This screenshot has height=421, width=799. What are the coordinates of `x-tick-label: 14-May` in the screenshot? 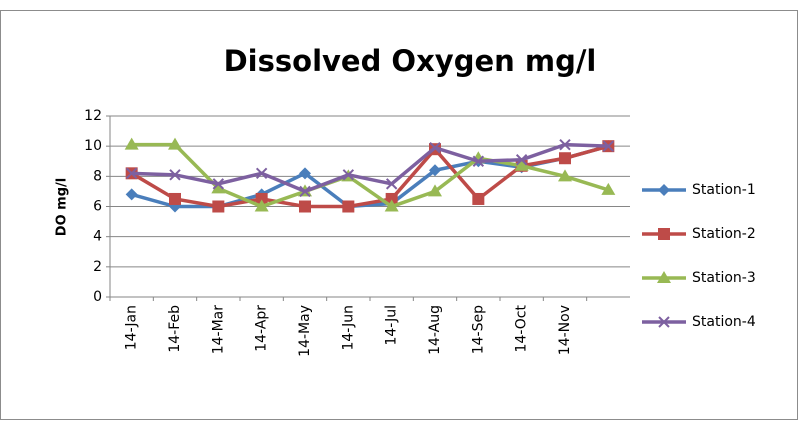 It's located at (305, 331).